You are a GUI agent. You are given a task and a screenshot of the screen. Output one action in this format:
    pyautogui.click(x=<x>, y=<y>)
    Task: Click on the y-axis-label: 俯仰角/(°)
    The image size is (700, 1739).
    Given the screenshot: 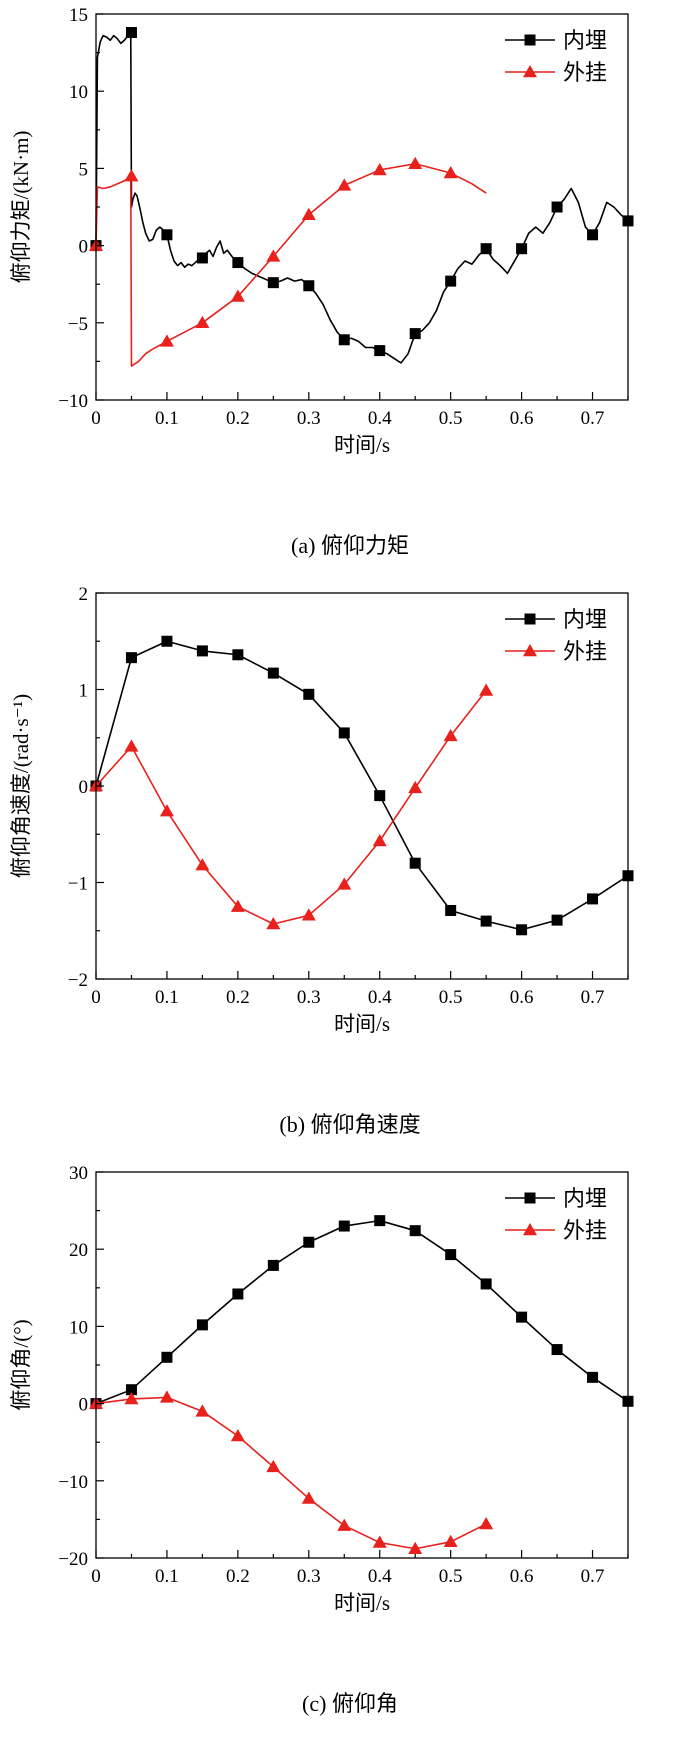 What is the action you would take?
    pyautogui.click(x=21, y=1364)
    